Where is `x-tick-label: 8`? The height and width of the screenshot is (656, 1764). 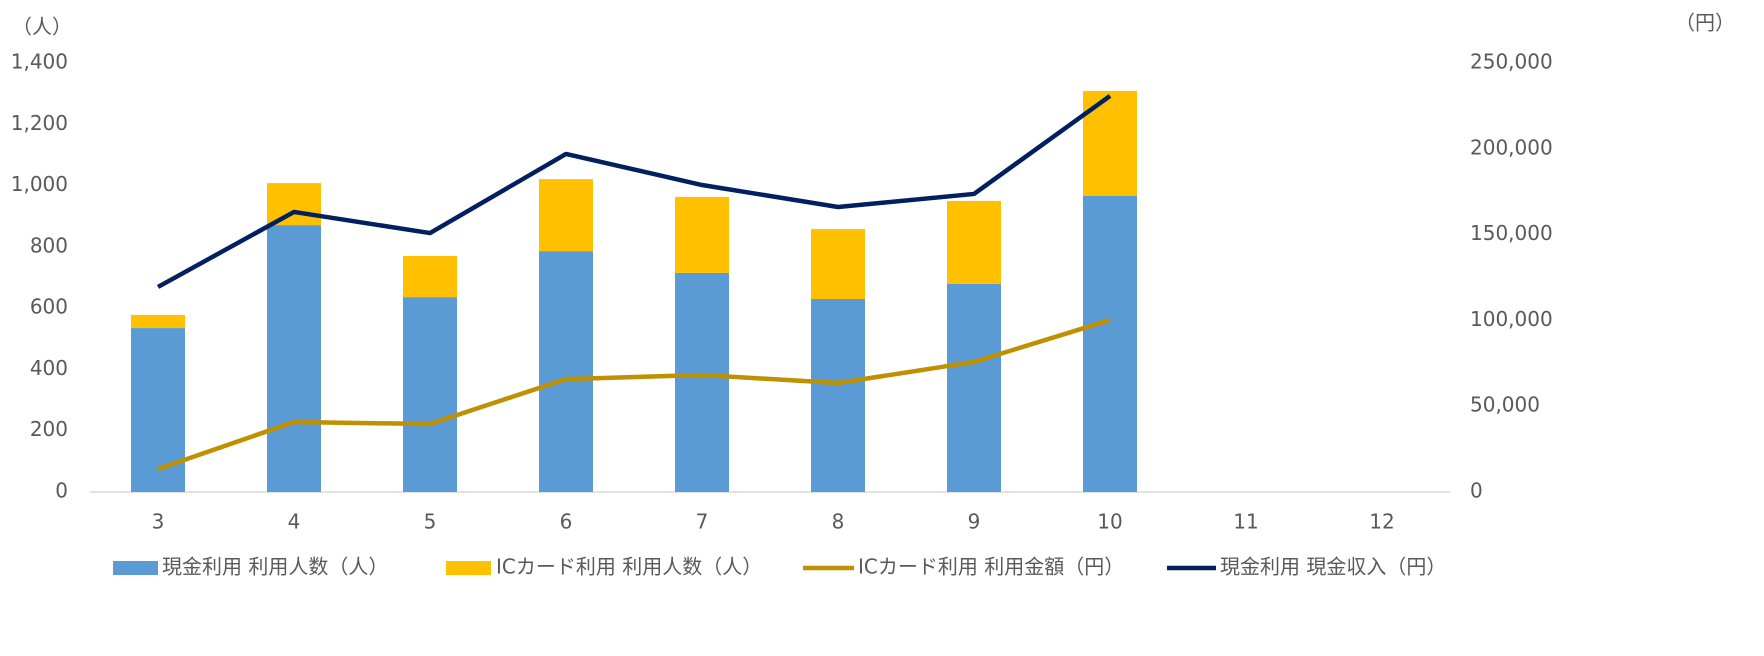
x-tick-label: 8 is located at coordinates (838, 522).